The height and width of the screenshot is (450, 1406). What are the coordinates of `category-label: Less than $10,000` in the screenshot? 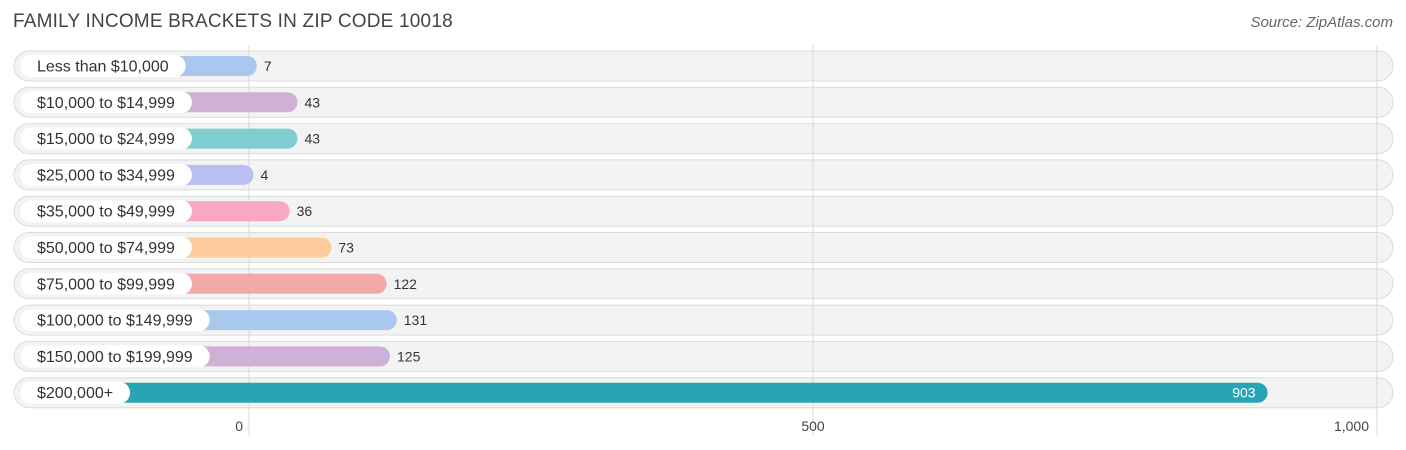 It's located at (103, 67).